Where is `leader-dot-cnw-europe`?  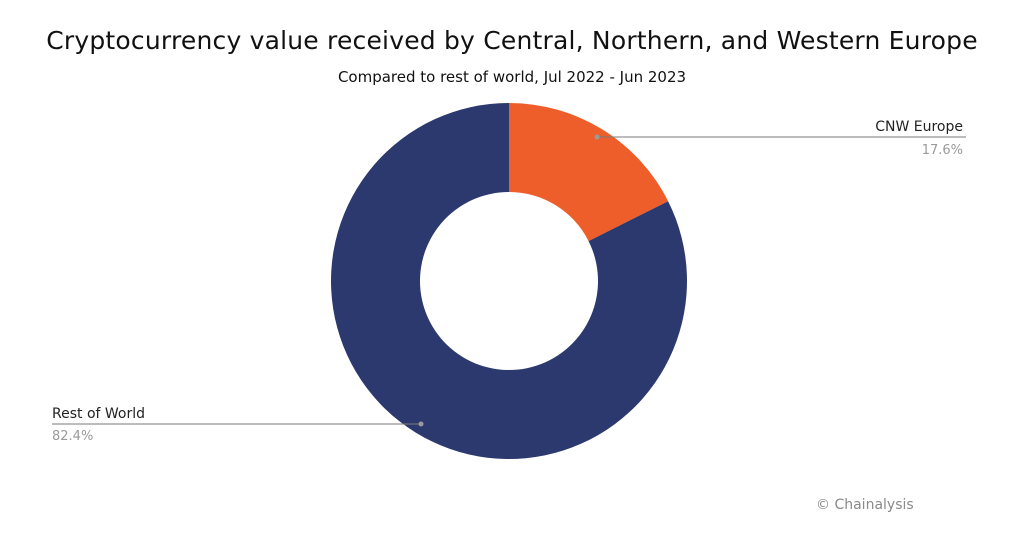 leader-dot-cnw-europe is located at coordinates (597, 137).